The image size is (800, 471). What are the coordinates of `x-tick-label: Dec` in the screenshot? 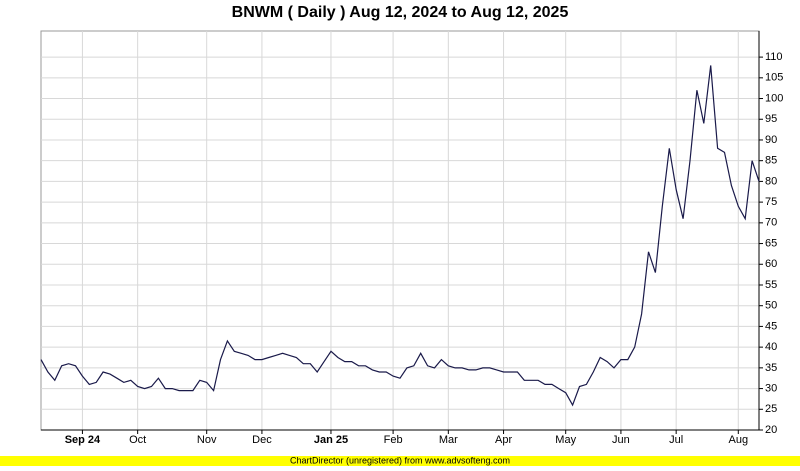 It's located at (262, 440).